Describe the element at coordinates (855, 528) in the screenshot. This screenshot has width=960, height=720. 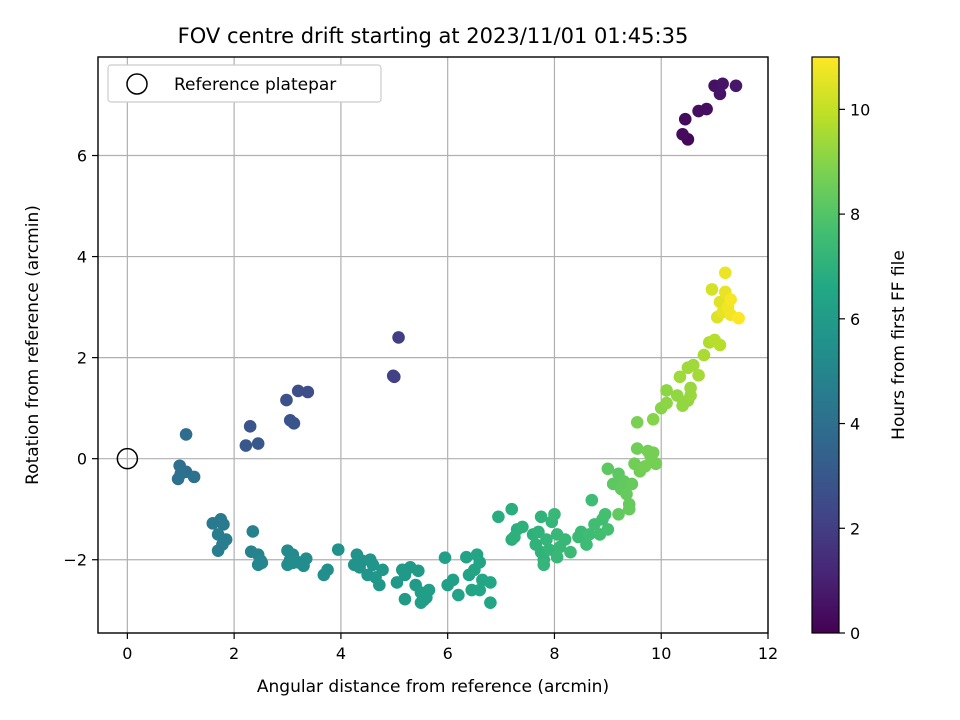
I see `colorbar-tick-label: 2` at that location.